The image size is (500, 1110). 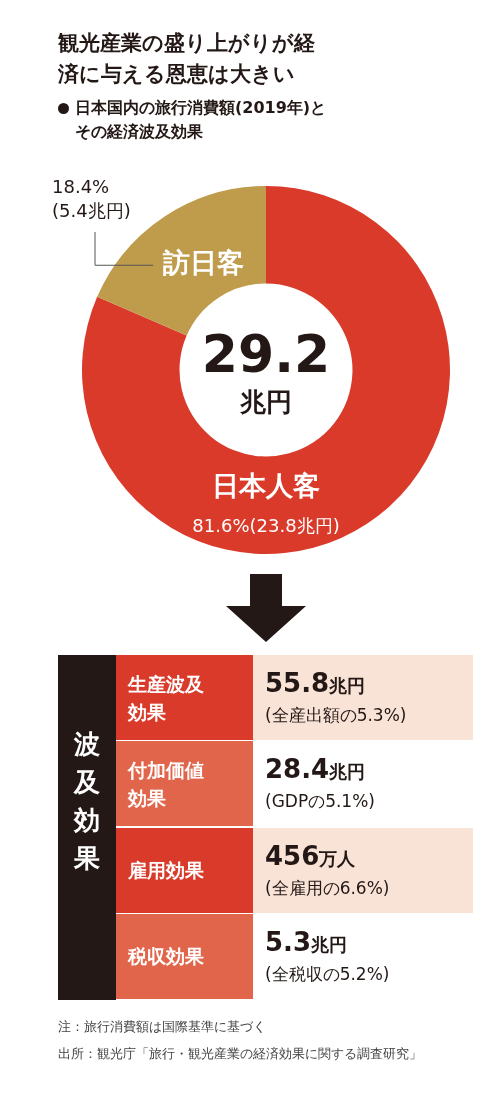 I want to click on text: (全税収の5.2%), so click(x=328, y=974).